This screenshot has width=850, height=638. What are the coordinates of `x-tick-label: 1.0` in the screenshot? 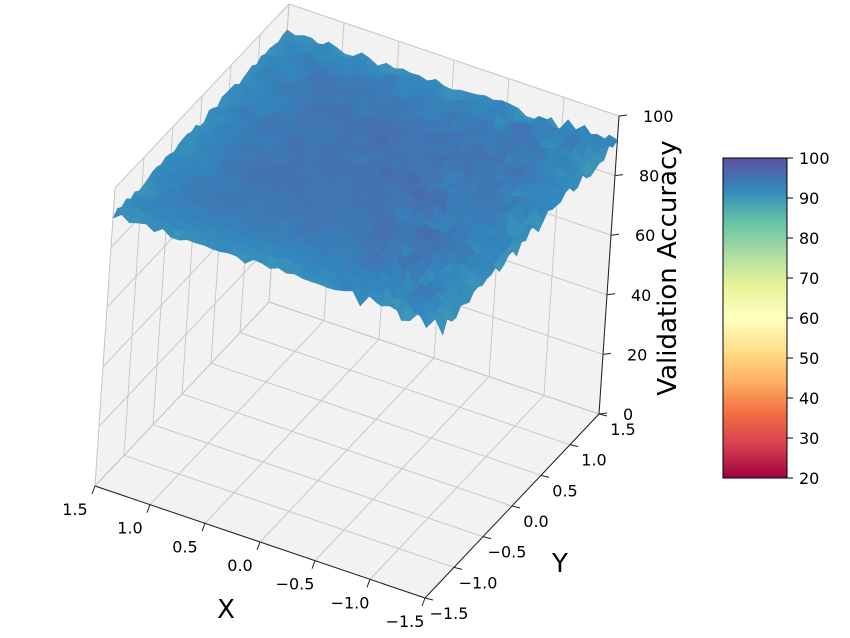 It's located at (129, 528).